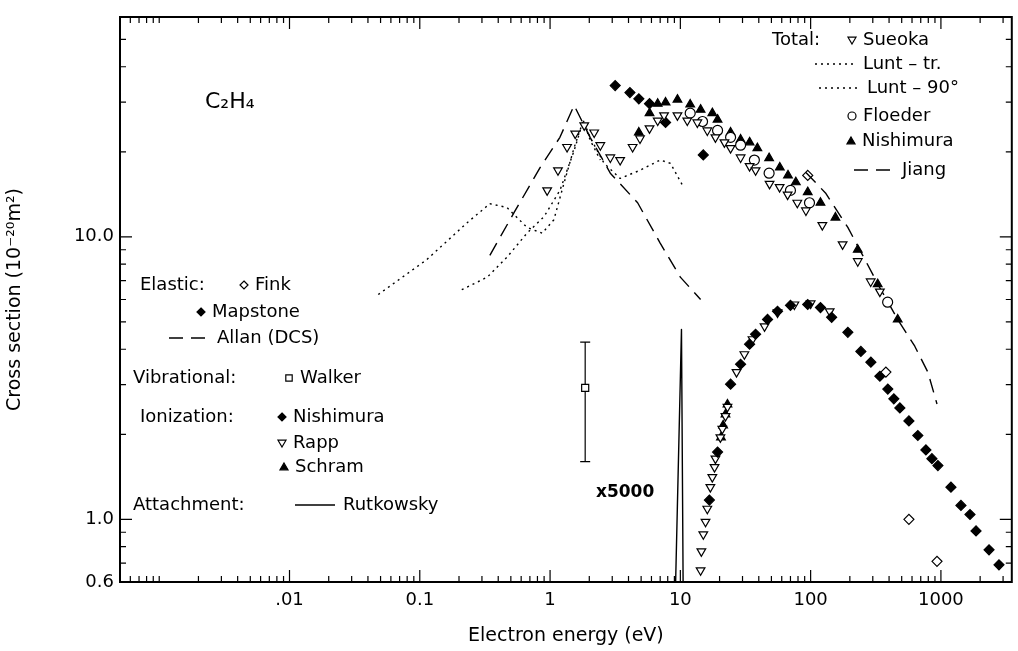 Image resolution: width=1018 pixels, height=651 pixels. Describe the element at coordinates (550, 599) in the screenshot. I see `x-tick-label: 1` at that location.